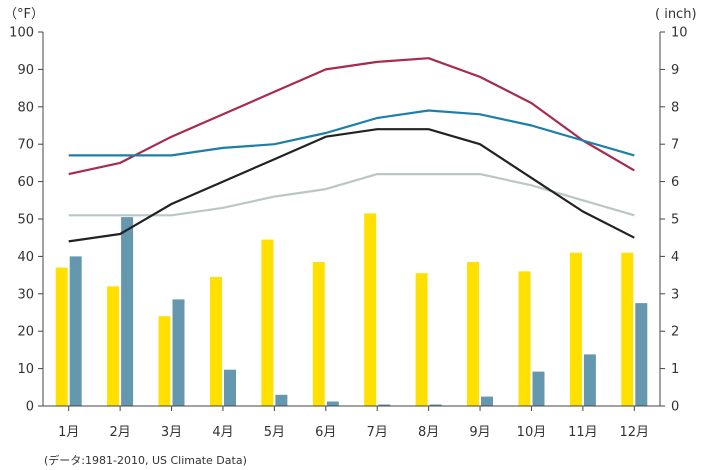 The height and width of the screenshot is (470, 703). What do you see at coordinates (25, 182) in the screenshot?
I see `left-tick-label: 60` at bounding box center [25, 182].